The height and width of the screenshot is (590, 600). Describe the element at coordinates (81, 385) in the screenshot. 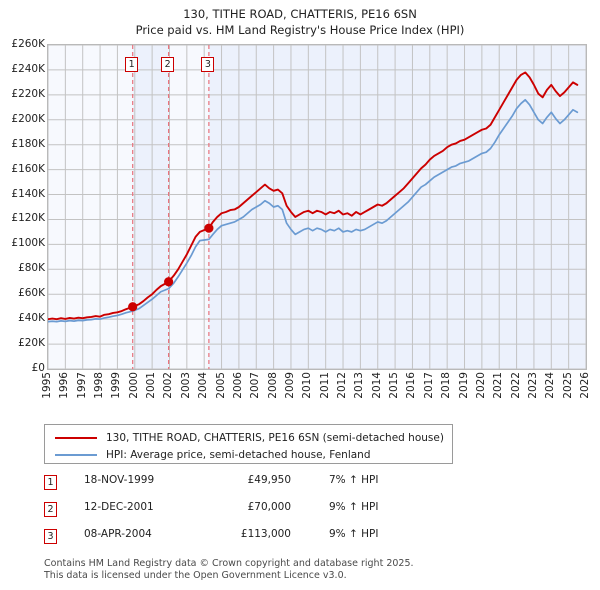

I see `x-axis-tick: 1997` at that location.